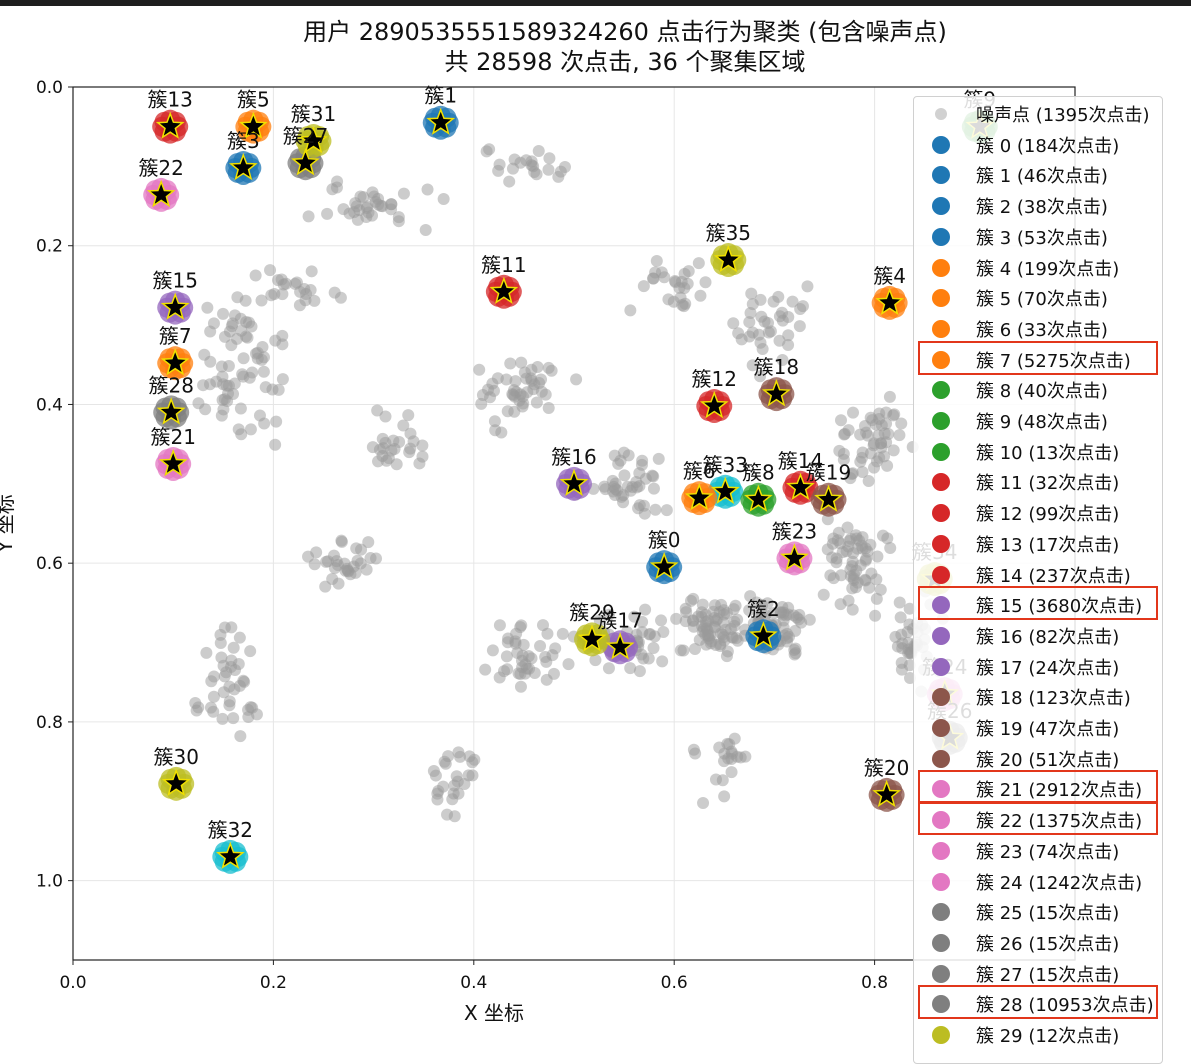 This screenshot has width=1191, height=1064. Describe the element at coordinates (1053, 576) in the screenshot. I see `legend-label: 簇 14 (237次点击)` at that location.